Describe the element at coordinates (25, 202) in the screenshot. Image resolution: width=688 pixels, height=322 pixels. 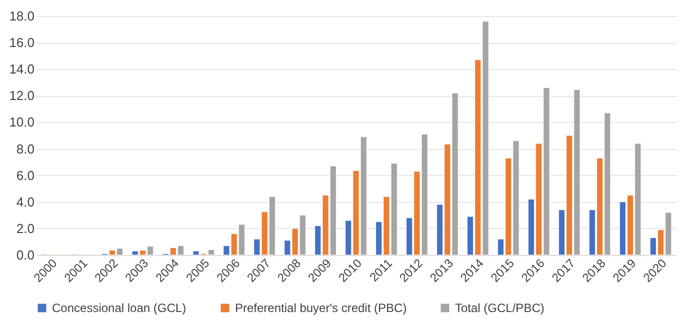
I see `y-tick-label: 4.0` at that location.